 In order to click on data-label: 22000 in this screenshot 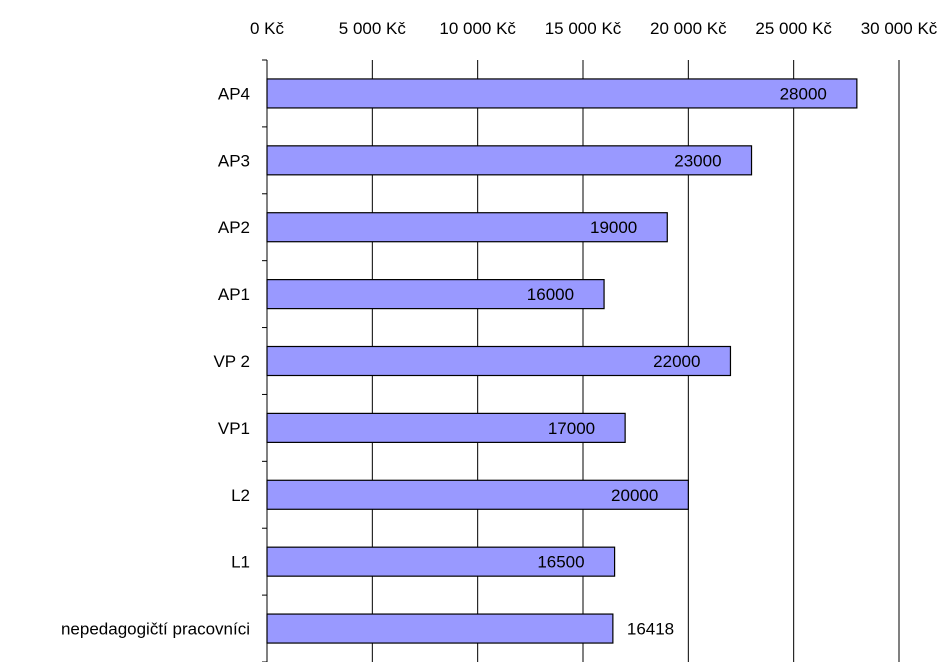, I will do `click(676, 361)`.